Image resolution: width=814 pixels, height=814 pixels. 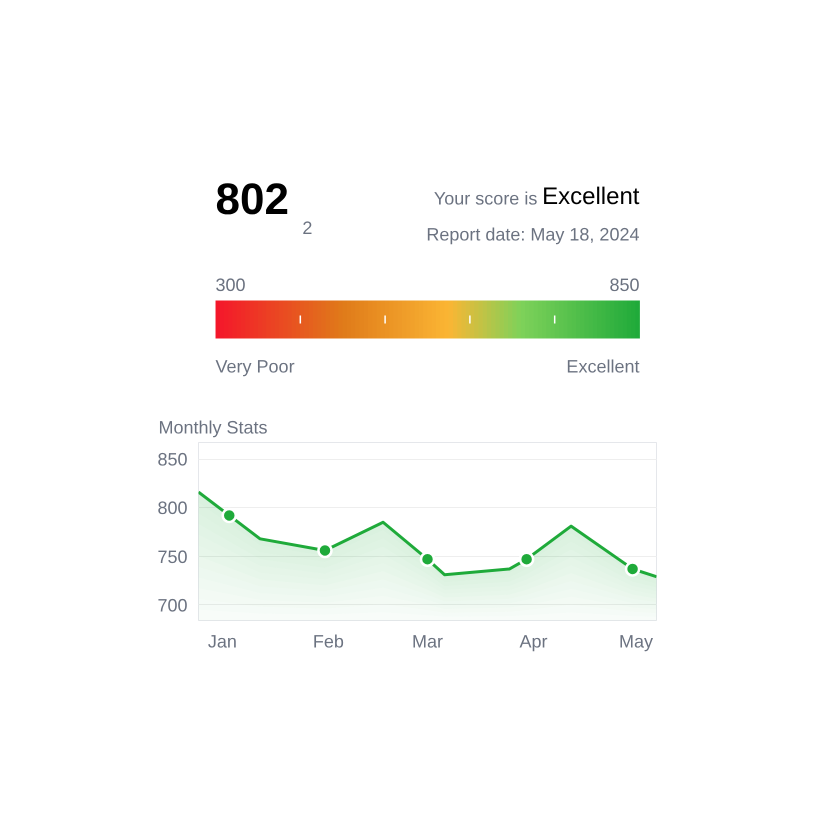 What do you see at coordinates (231, 285) in the screenshot?
I see `text: 300` at bounding box center [231, 285].